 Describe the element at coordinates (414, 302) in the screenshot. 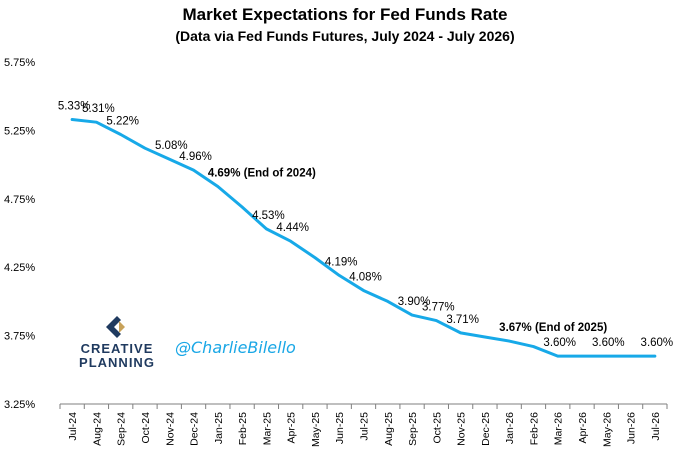

I see `data-label: 3.90%` at that location.